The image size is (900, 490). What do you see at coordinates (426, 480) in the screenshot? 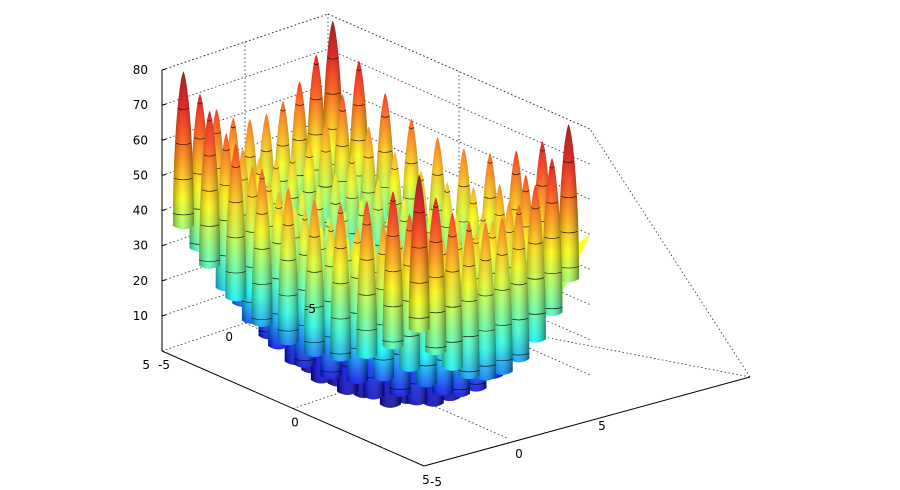
I see `x-tick-label: 5` at bounding box center [426, 480].